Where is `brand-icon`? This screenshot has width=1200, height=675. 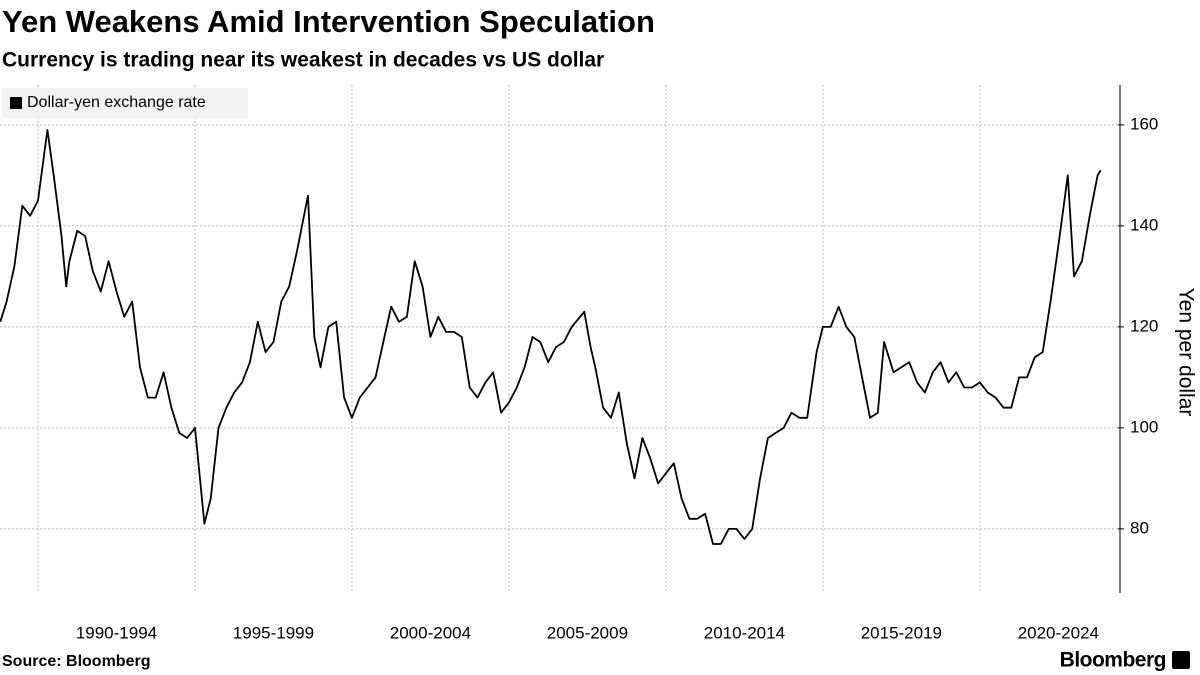 brand-icon is located at coordinates (1181, 660).